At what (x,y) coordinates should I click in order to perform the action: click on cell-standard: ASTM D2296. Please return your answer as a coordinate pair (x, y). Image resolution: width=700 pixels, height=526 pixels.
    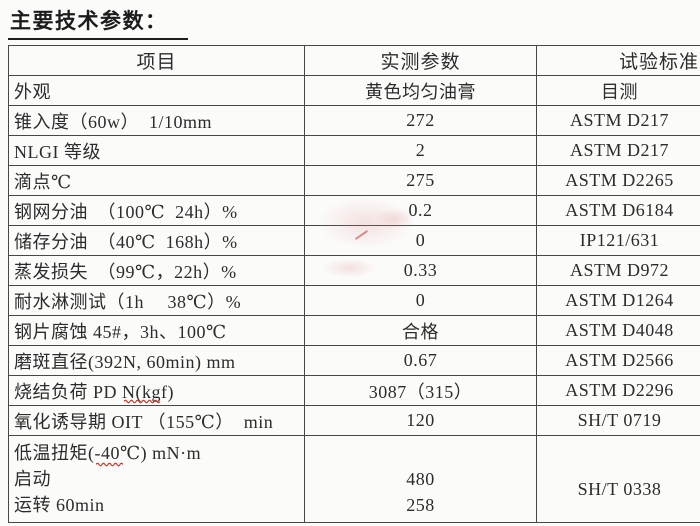
    Looking at the image, I should click on (618, 390).